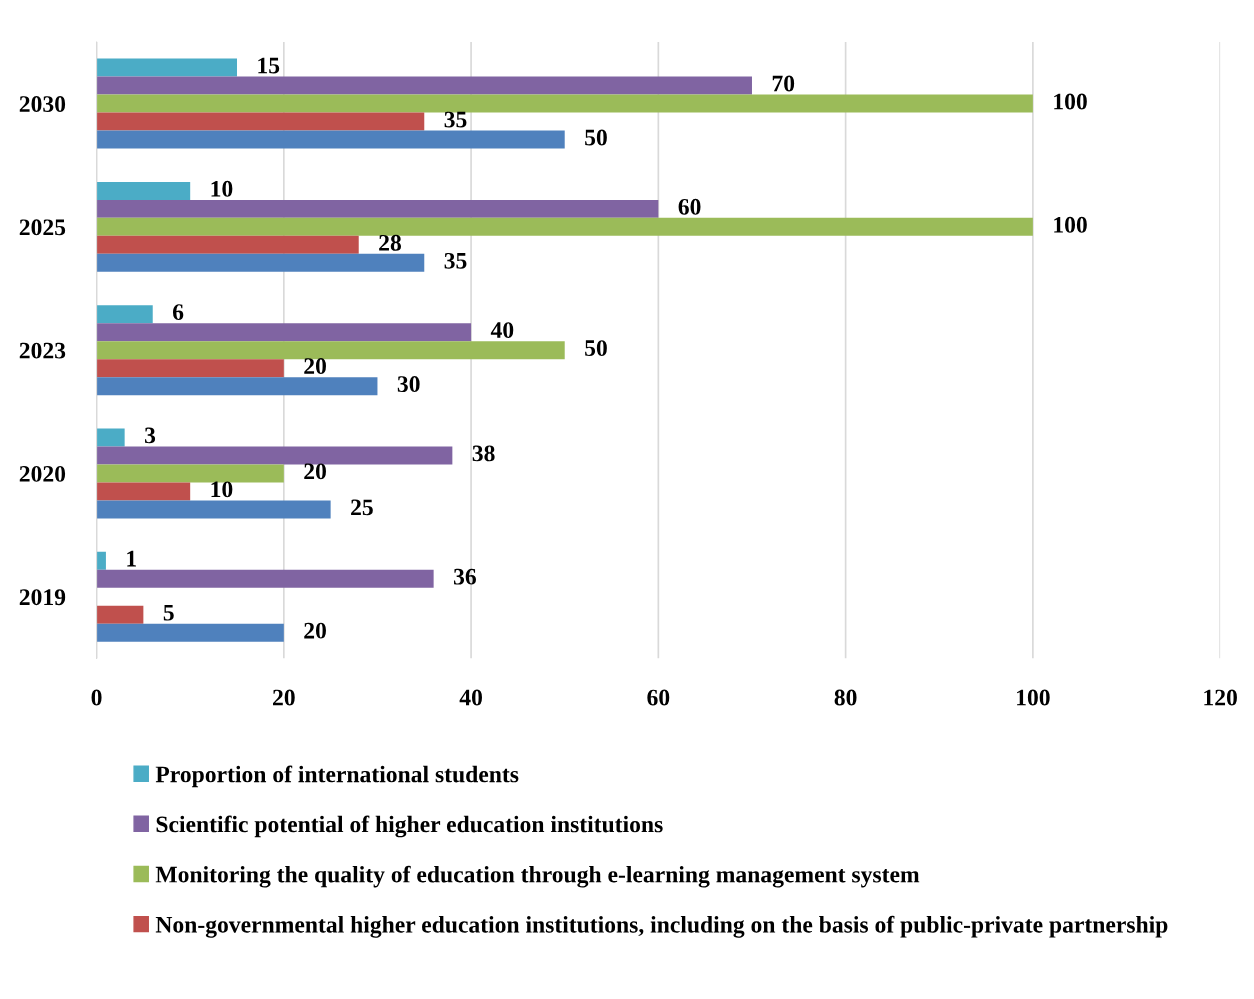  I want to click on data-label: 25, so click(362, 507).